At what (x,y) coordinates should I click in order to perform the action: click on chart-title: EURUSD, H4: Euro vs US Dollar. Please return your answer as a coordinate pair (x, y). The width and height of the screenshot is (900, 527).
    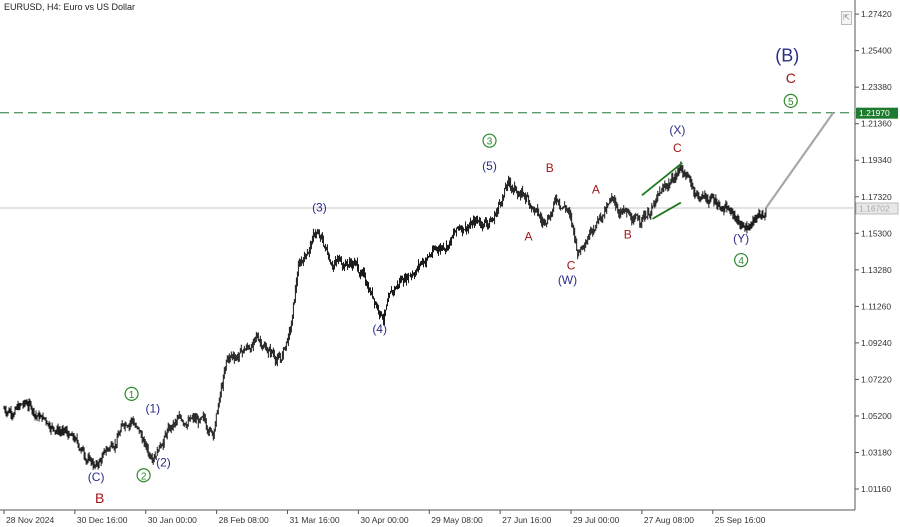
    Looking at the image, I should click on (70, 7).